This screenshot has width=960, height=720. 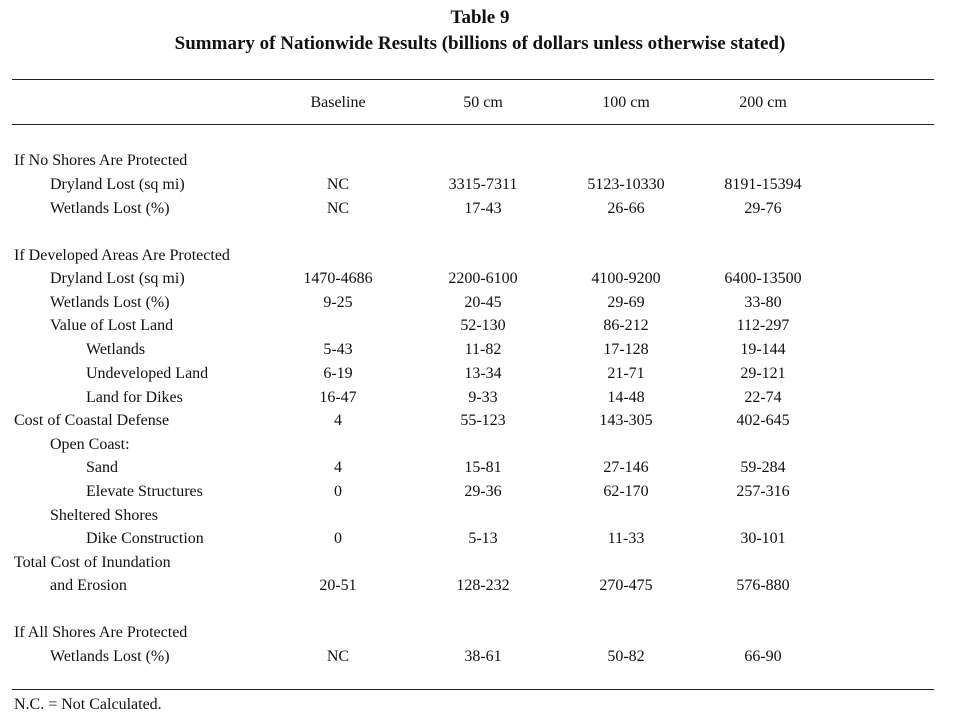 What do you see at coordinates (92, 562) in the screenshot?
I see `row-label: Total Cost of Inundation` at bounding box center [92, 562].